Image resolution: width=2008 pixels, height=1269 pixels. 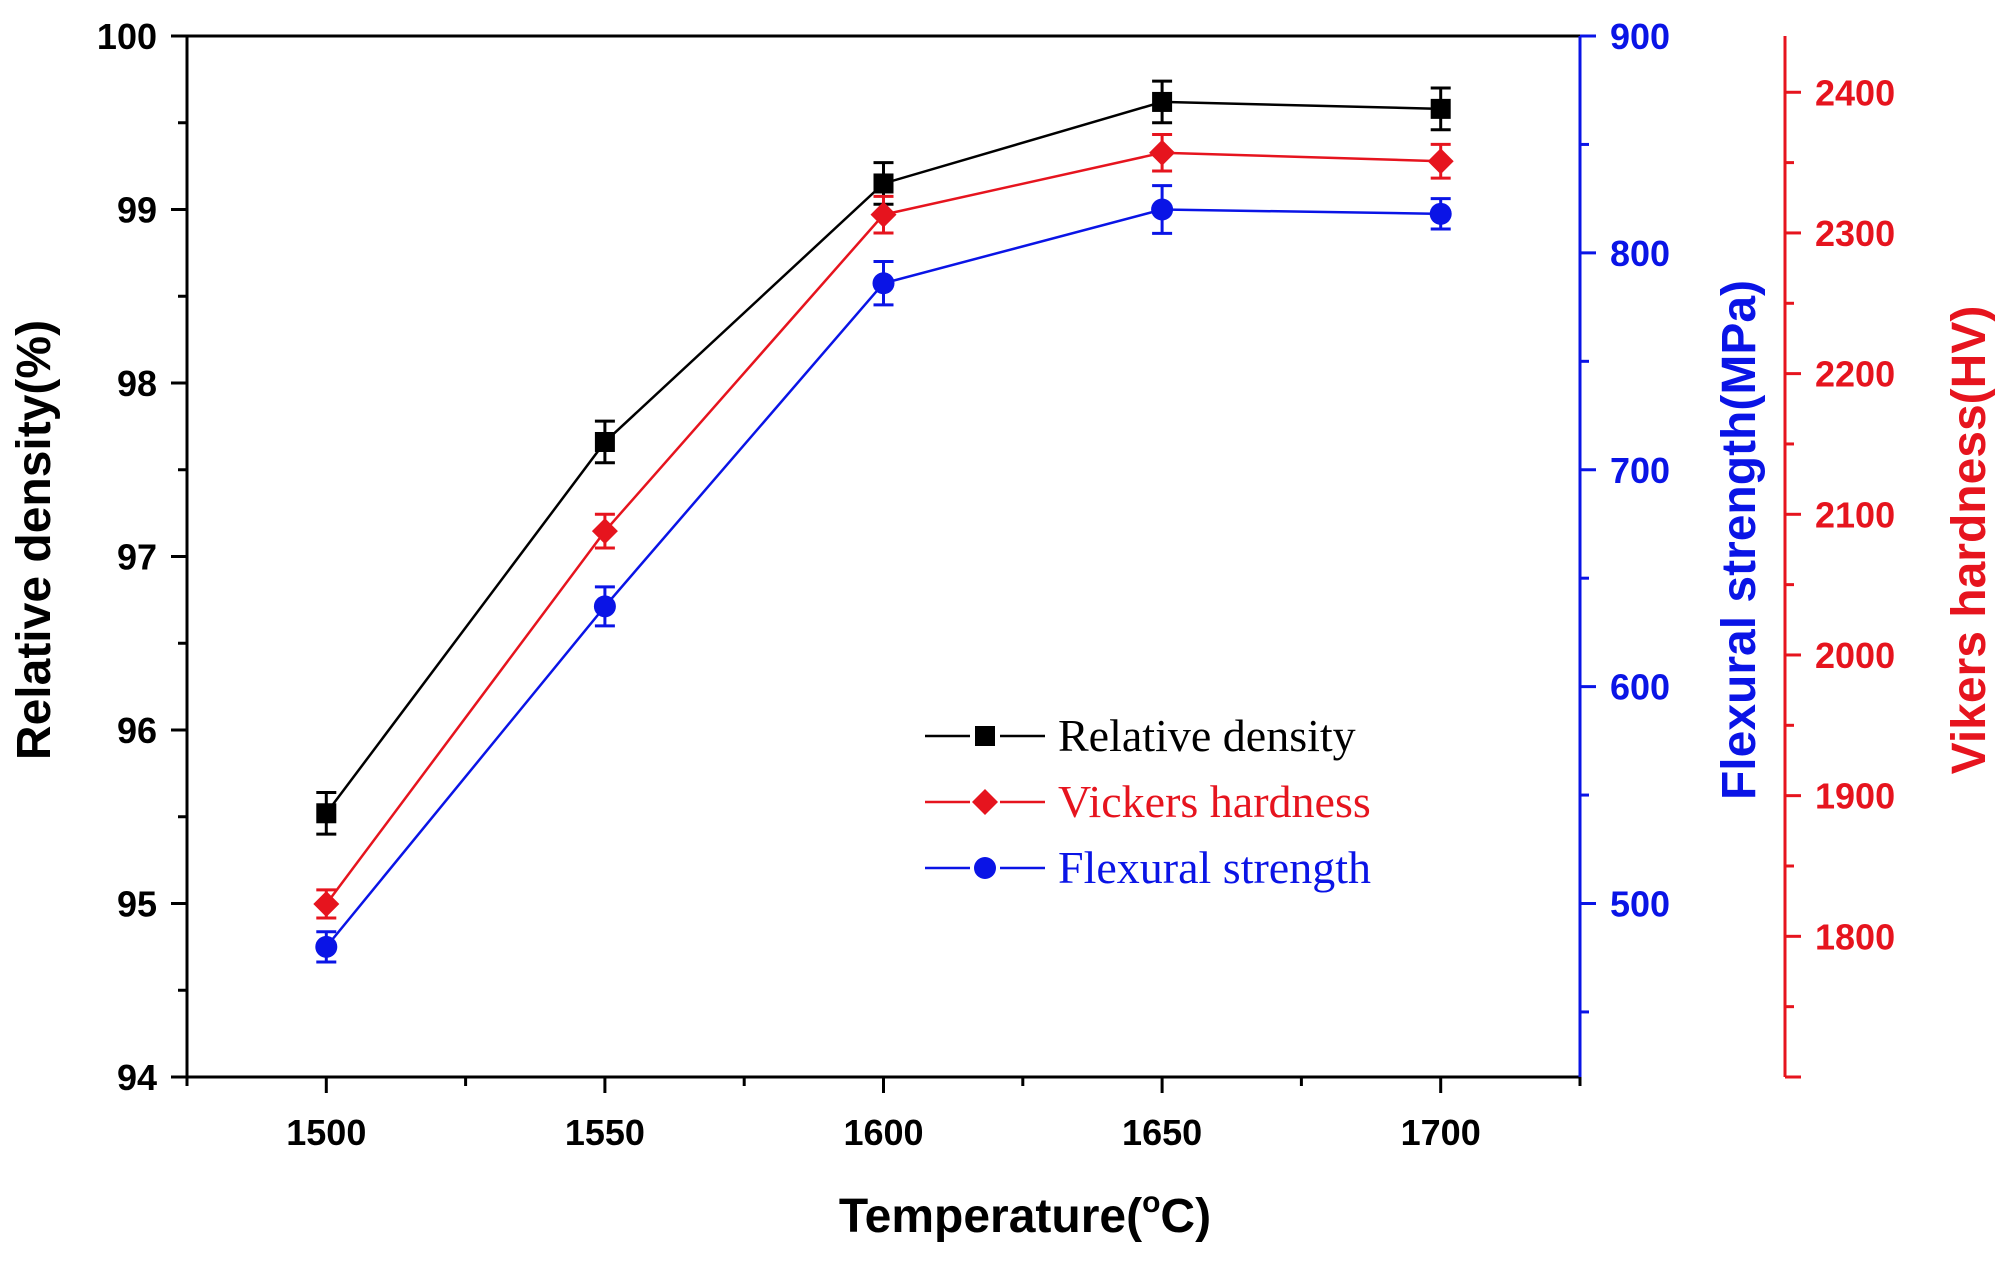 What do you see at coordinates (1855, 514) in the screenshot?
I see `vickers-tick-label: 2100` at bounding box center [1855, 514].